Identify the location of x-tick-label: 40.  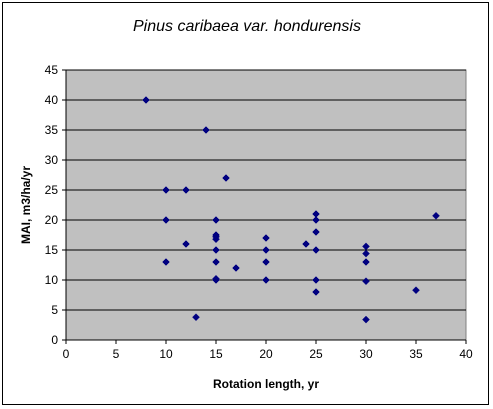
(466, 354).